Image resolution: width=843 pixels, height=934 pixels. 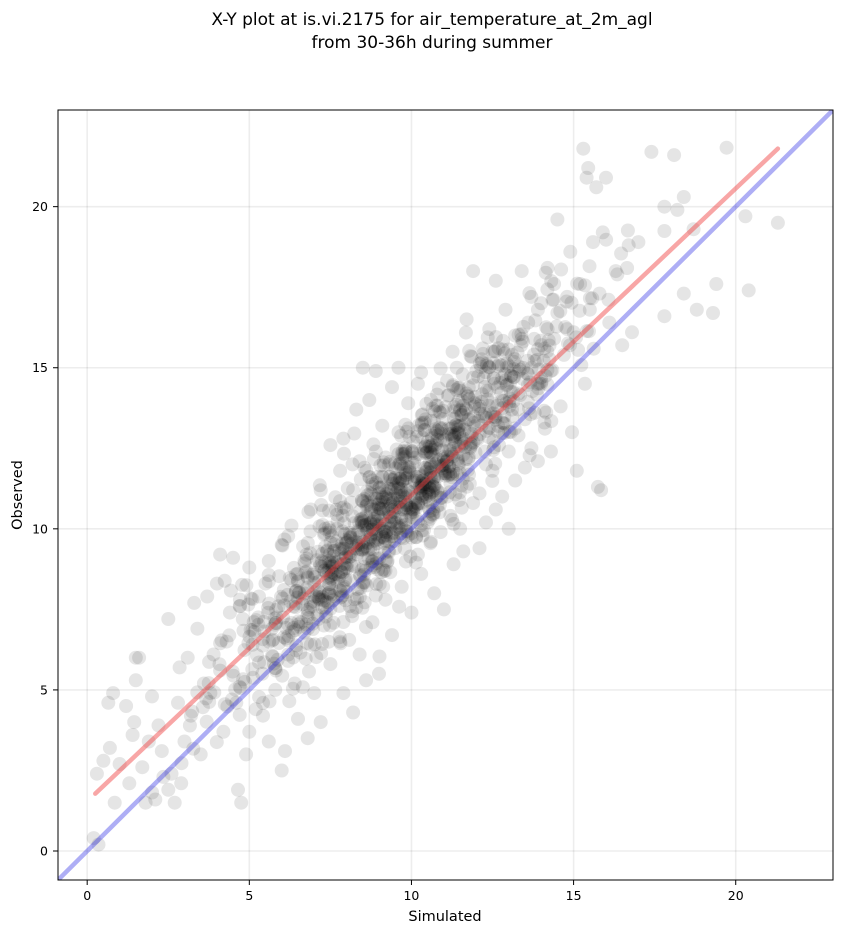 I want to click on x-tick-label: 10, so click(x=411, y=895).